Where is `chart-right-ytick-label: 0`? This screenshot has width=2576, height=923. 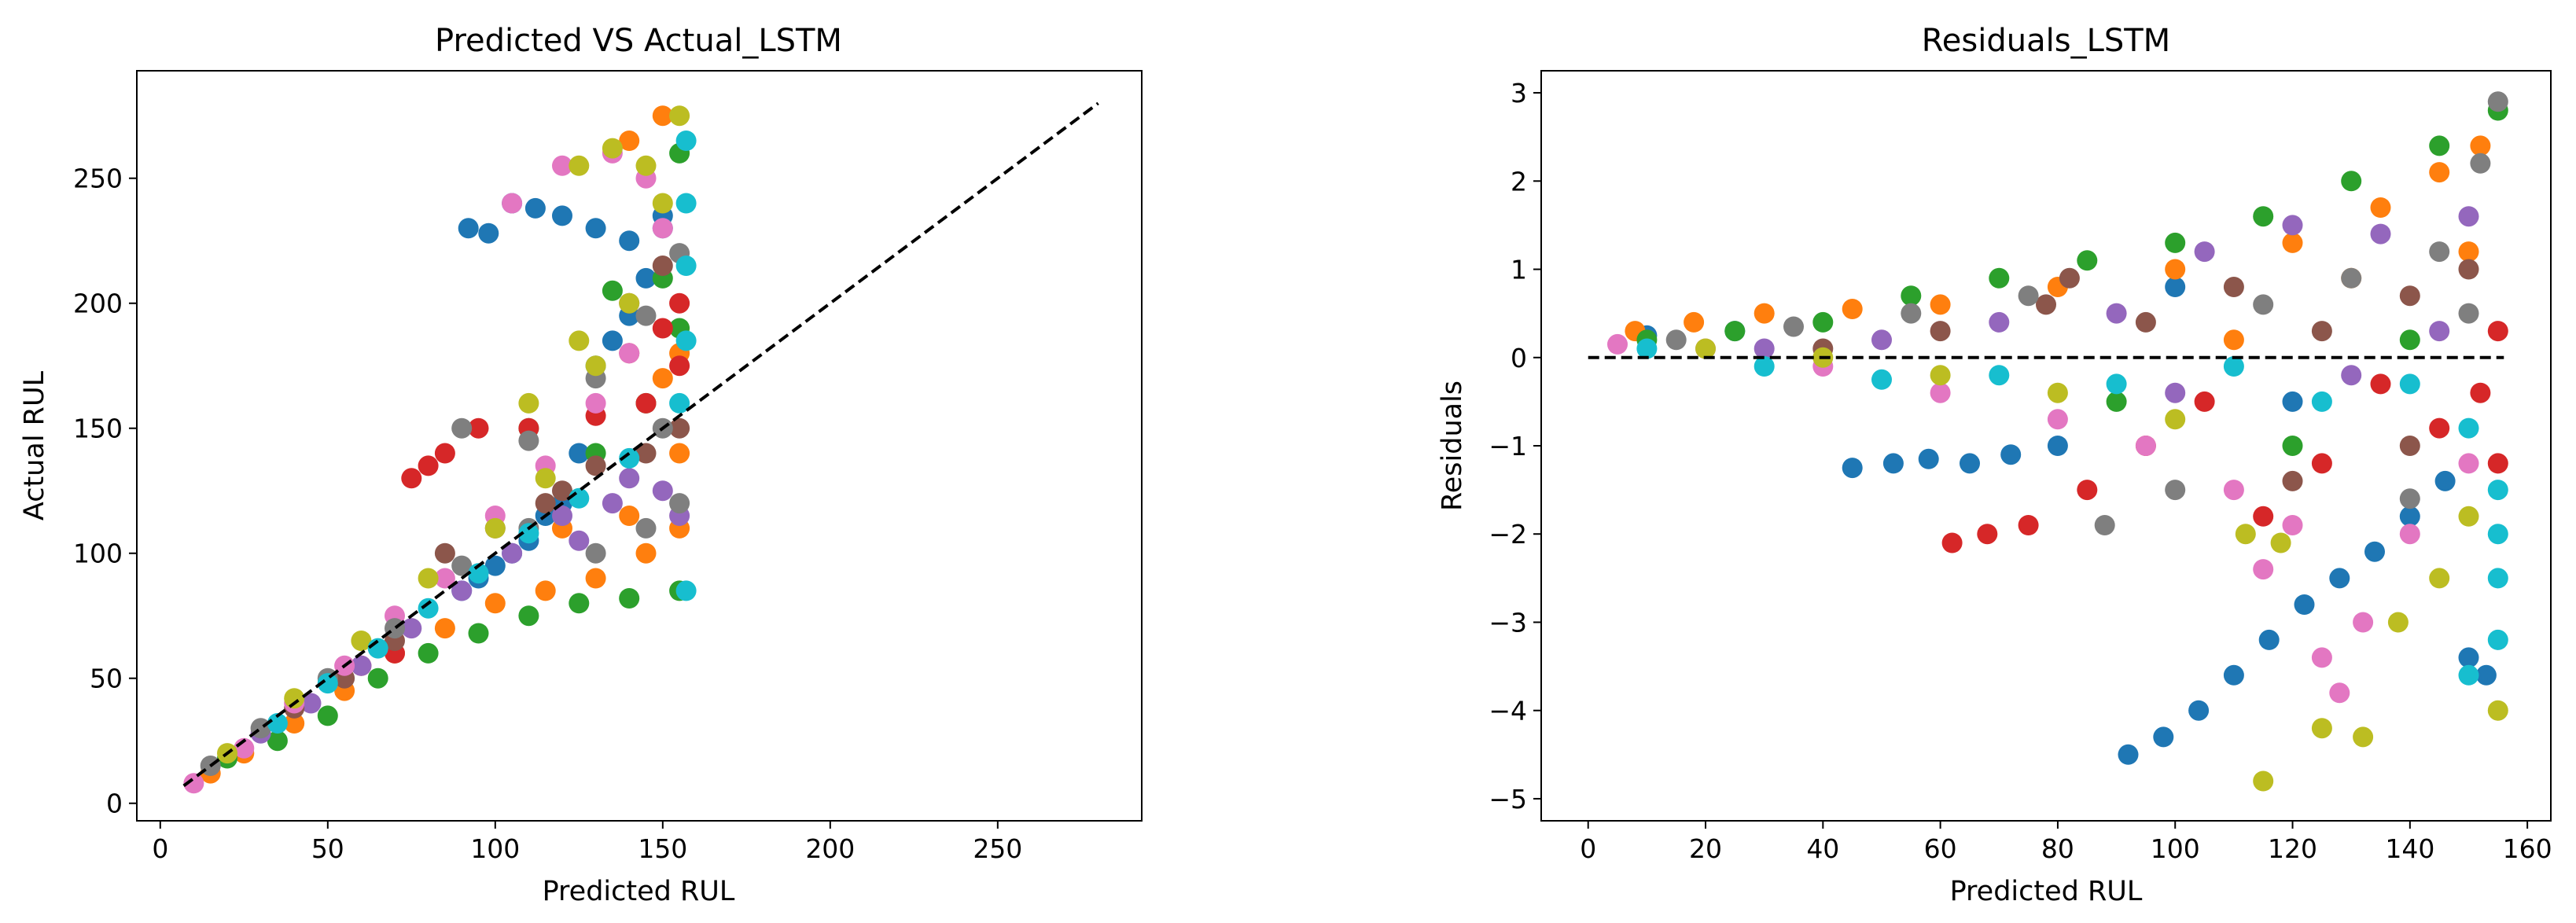 chart-right-ytick-label: 0 is located at coordinates (1519, 358).